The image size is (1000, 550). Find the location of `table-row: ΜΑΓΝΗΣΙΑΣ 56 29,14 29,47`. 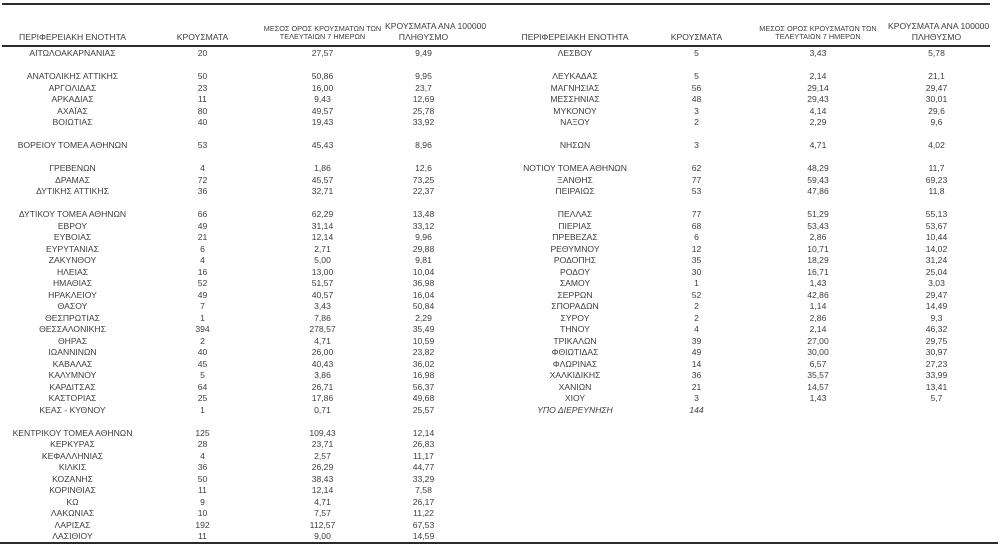

table-row: ΜΑΓΝΗΣΙΑΣ 56 29,14 29,47 is located at coordinates (745, 89).